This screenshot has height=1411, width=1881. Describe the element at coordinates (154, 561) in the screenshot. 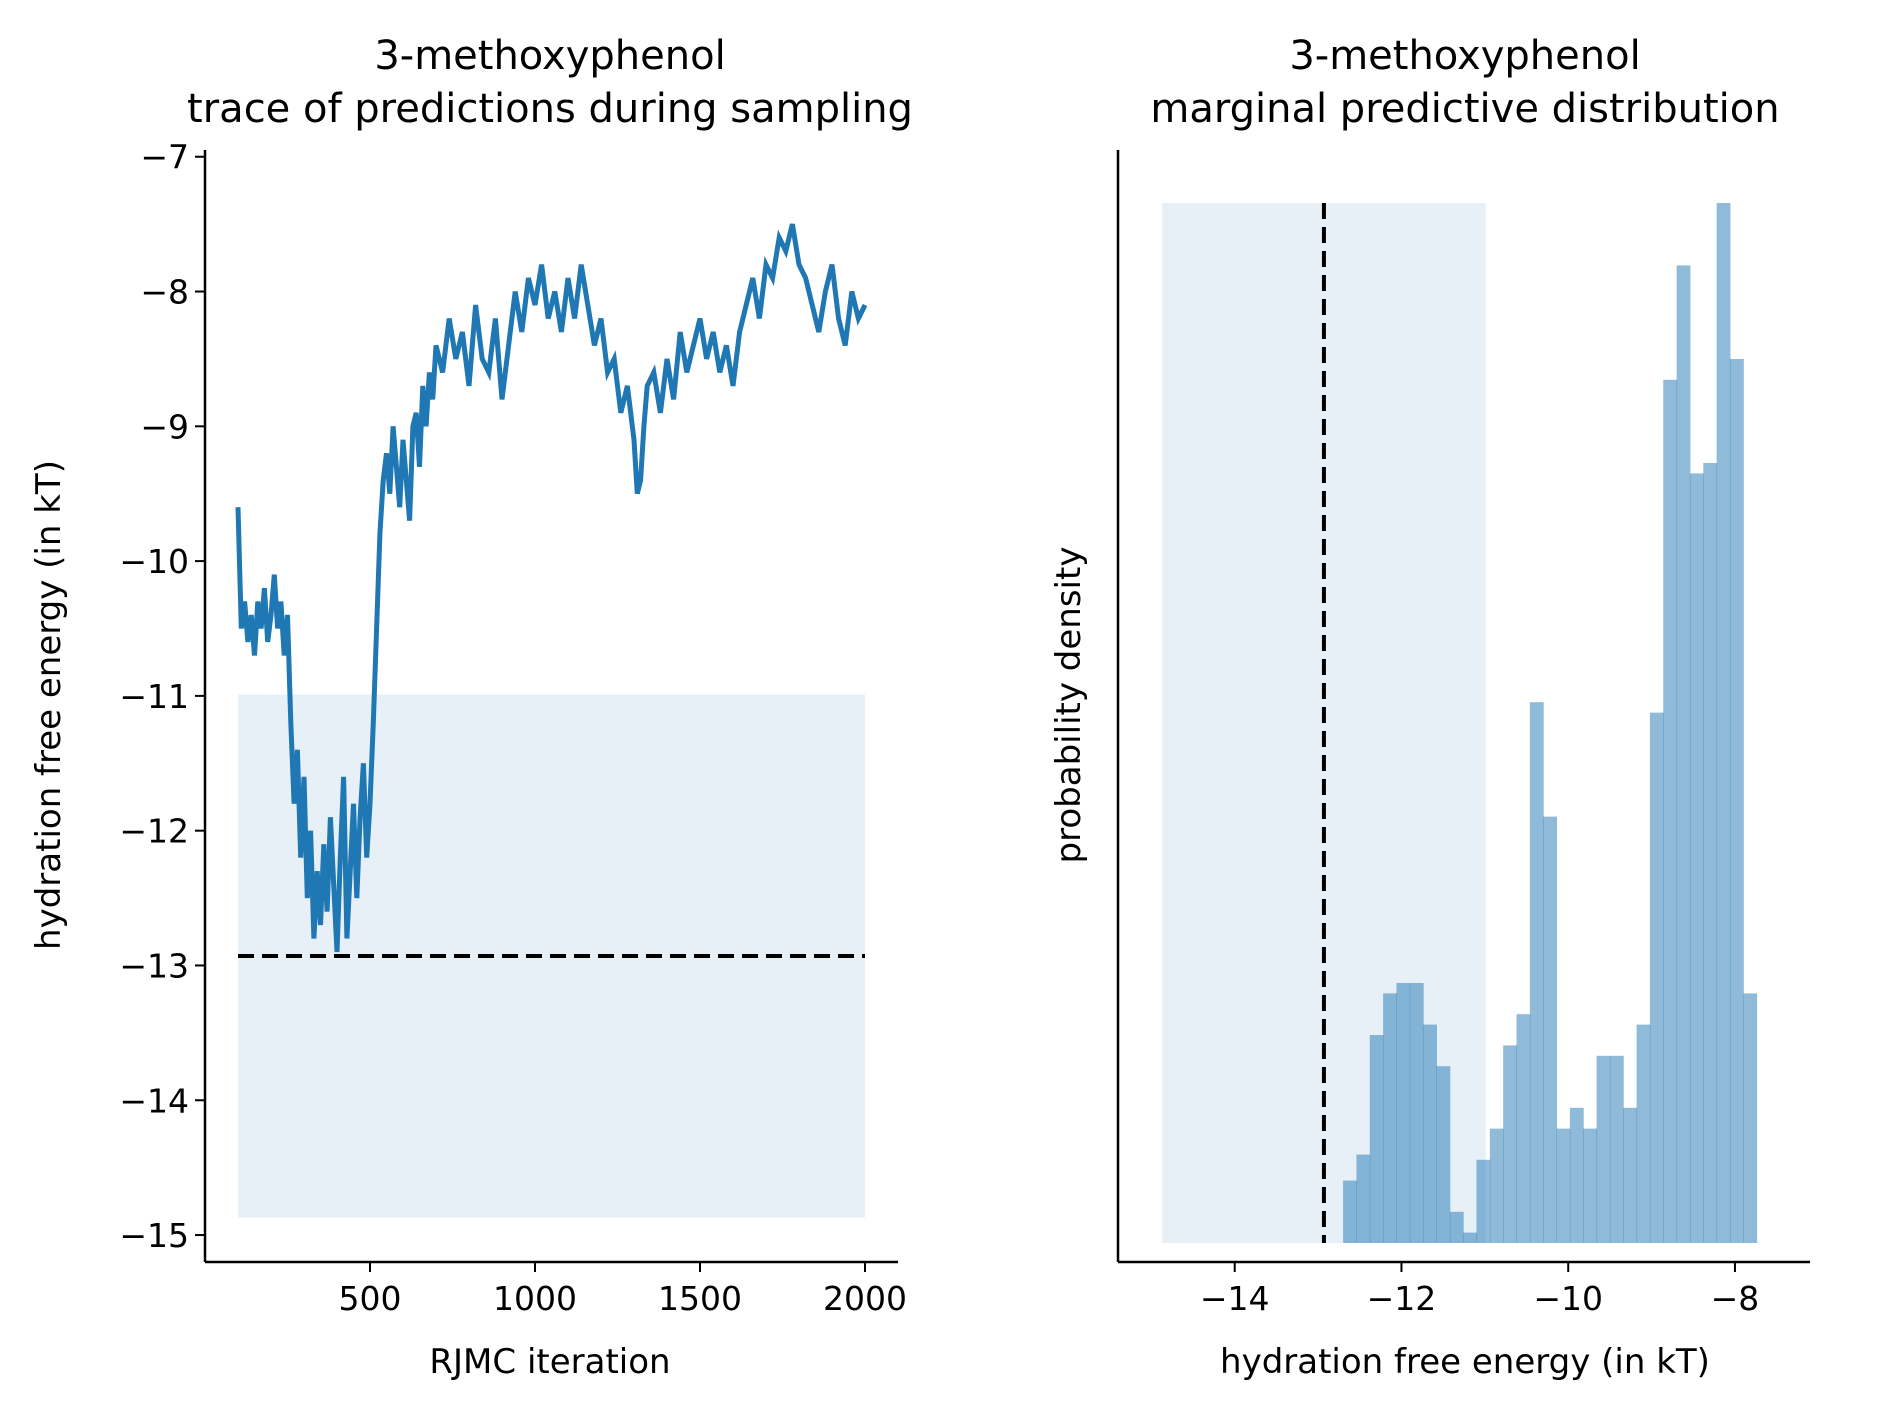

I see `y-tick-label: −10` at that location.